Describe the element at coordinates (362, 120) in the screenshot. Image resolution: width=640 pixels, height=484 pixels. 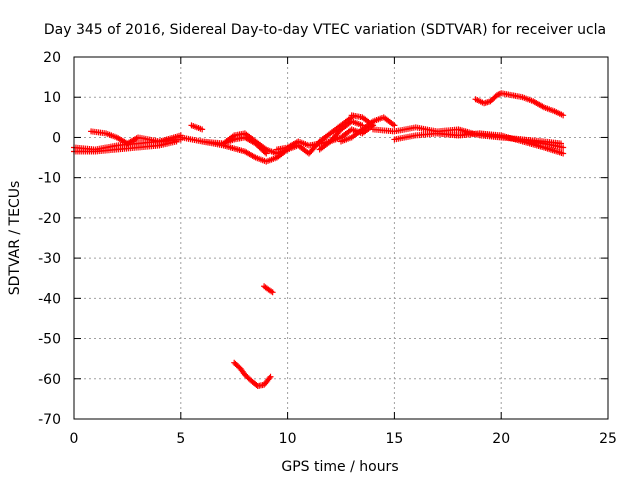
I see `series-trace-l` at that location.